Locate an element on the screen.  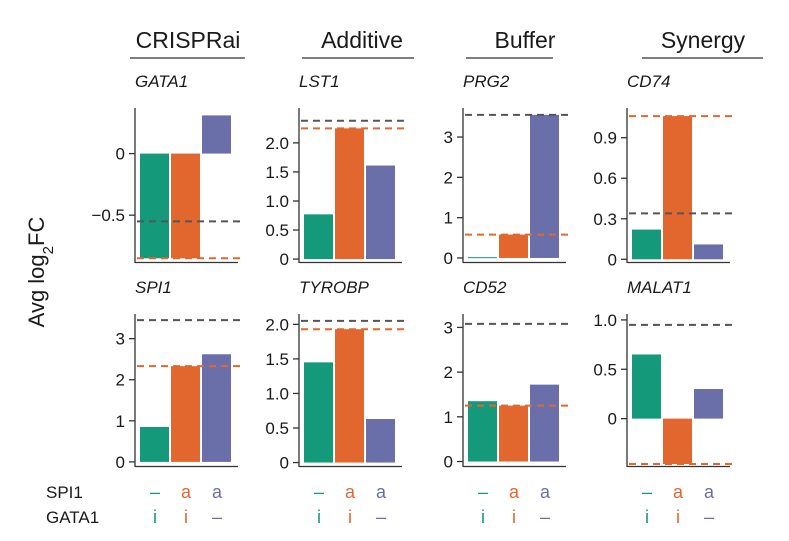
y-tick-label: 0.9 is located at coordinates (605, 138).